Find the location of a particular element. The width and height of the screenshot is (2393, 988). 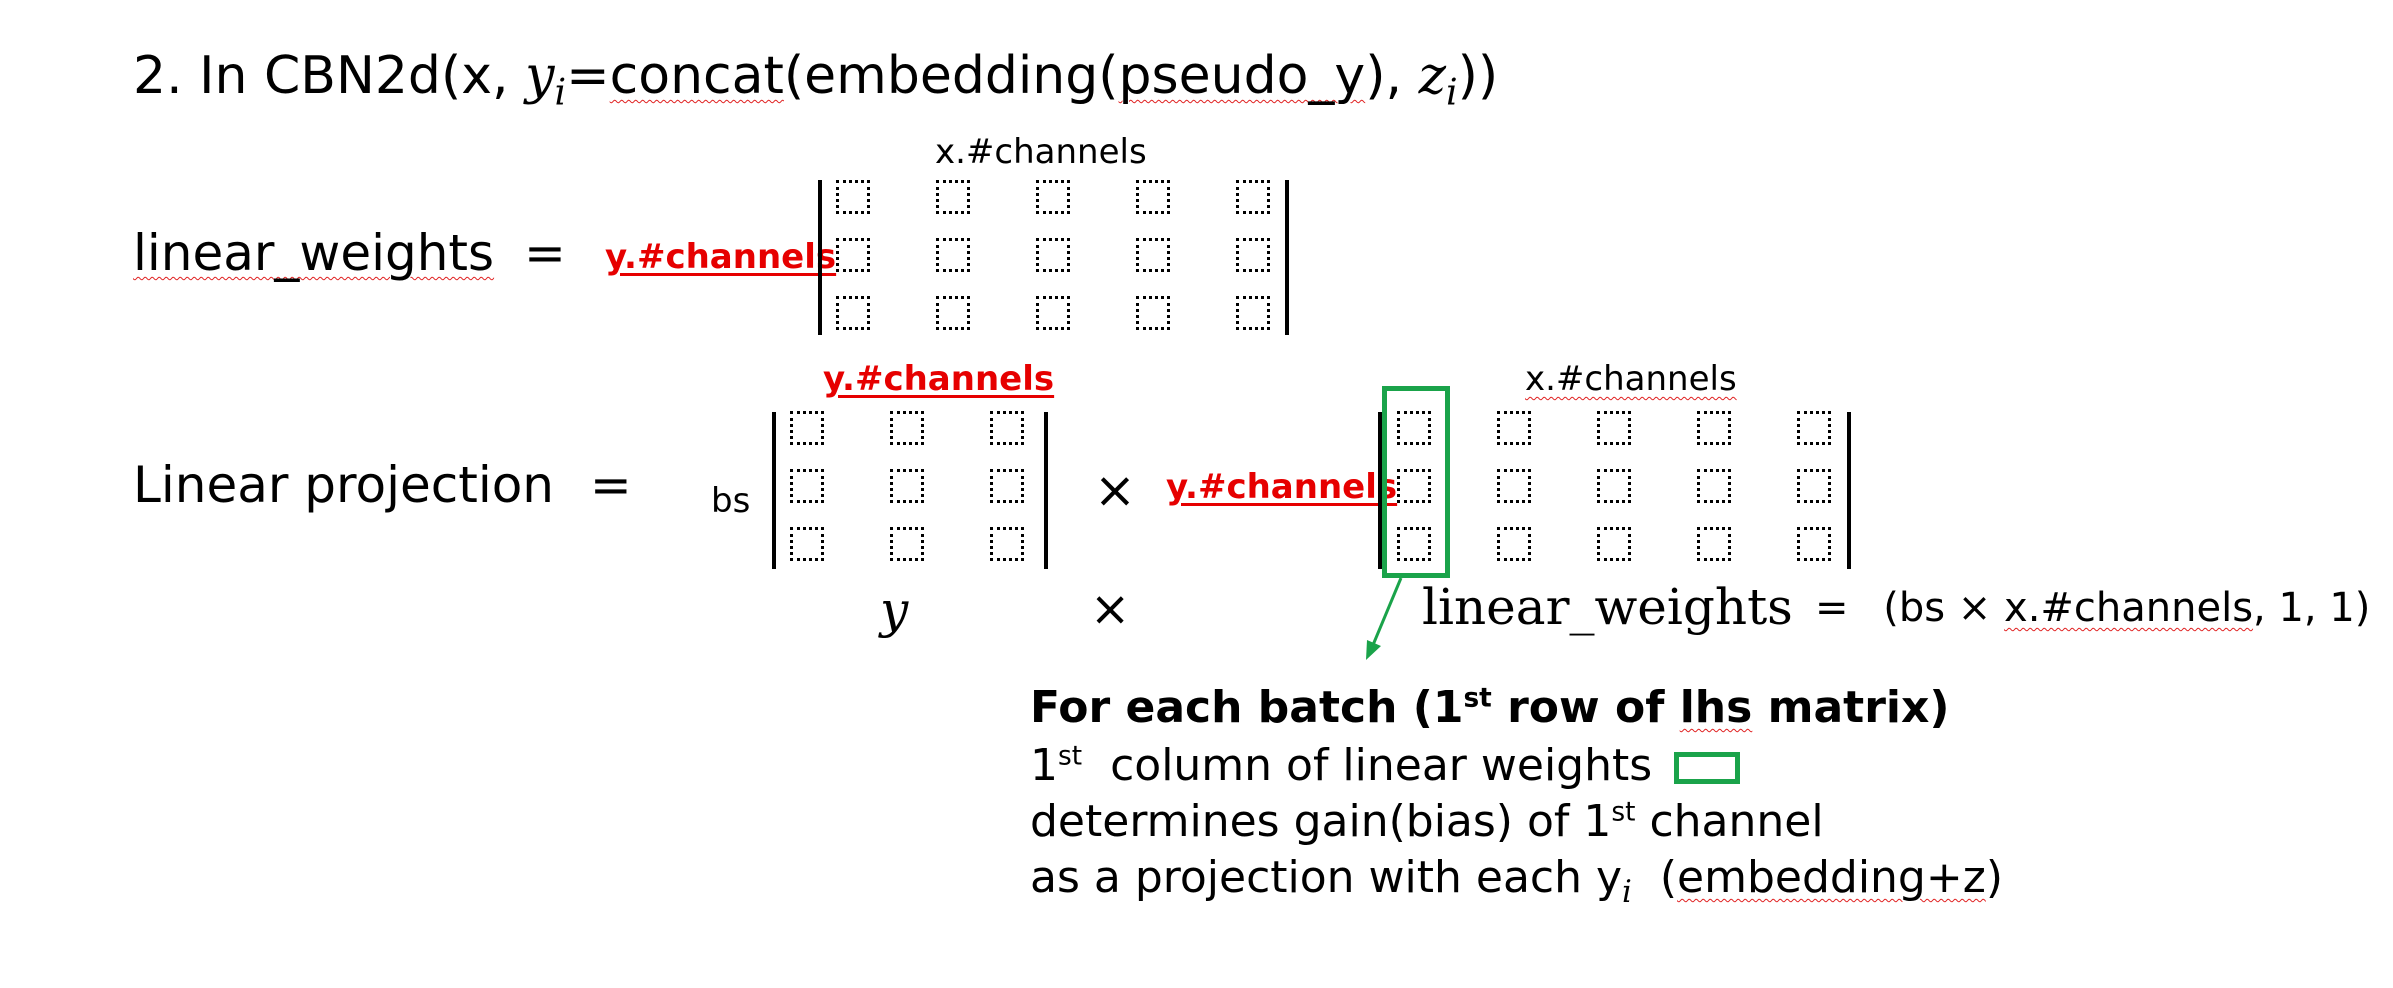

title-y-sub: i is located at coordinates (560, 92).